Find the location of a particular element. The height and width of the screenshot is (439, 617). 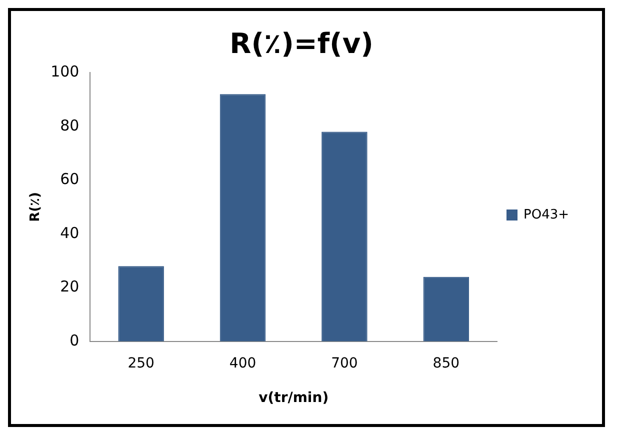

x-tick-label: 700 is located at coordinates (344, 363).